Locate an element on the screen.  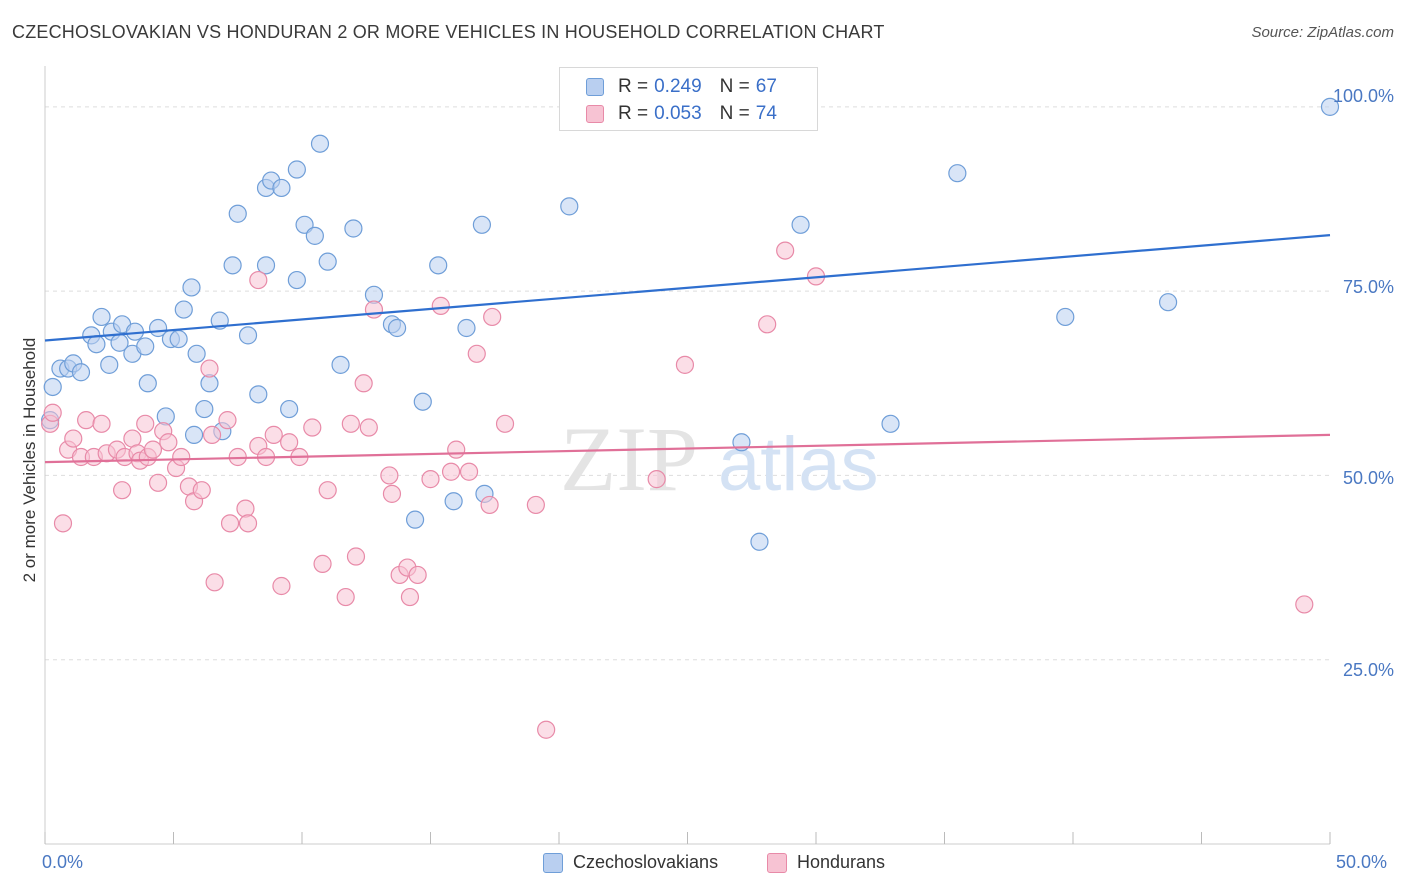
legend-r-value: 0.249 is located at coordinates (678, 86).